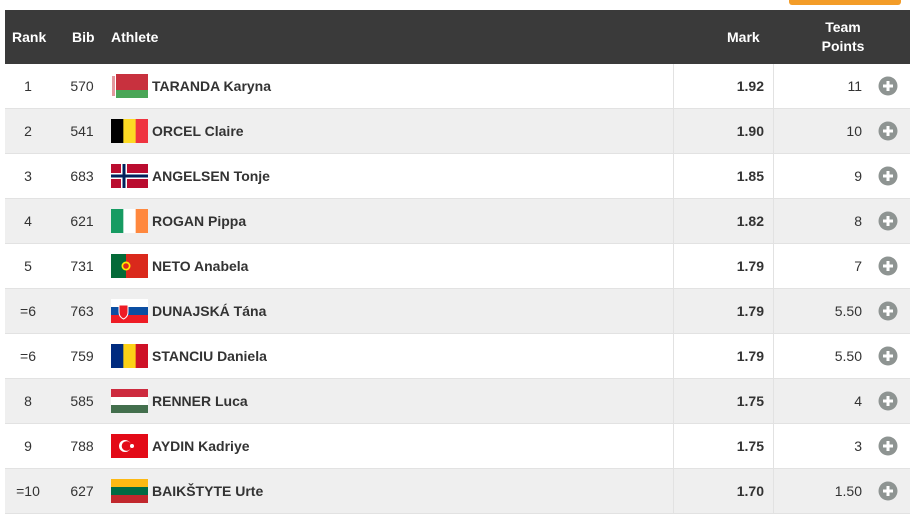 The image size is (917, 520). Describe the element at coordinates (211, 176) in the screenshot. I see `athlete-name: ANGELSEN Tonje` at that location.